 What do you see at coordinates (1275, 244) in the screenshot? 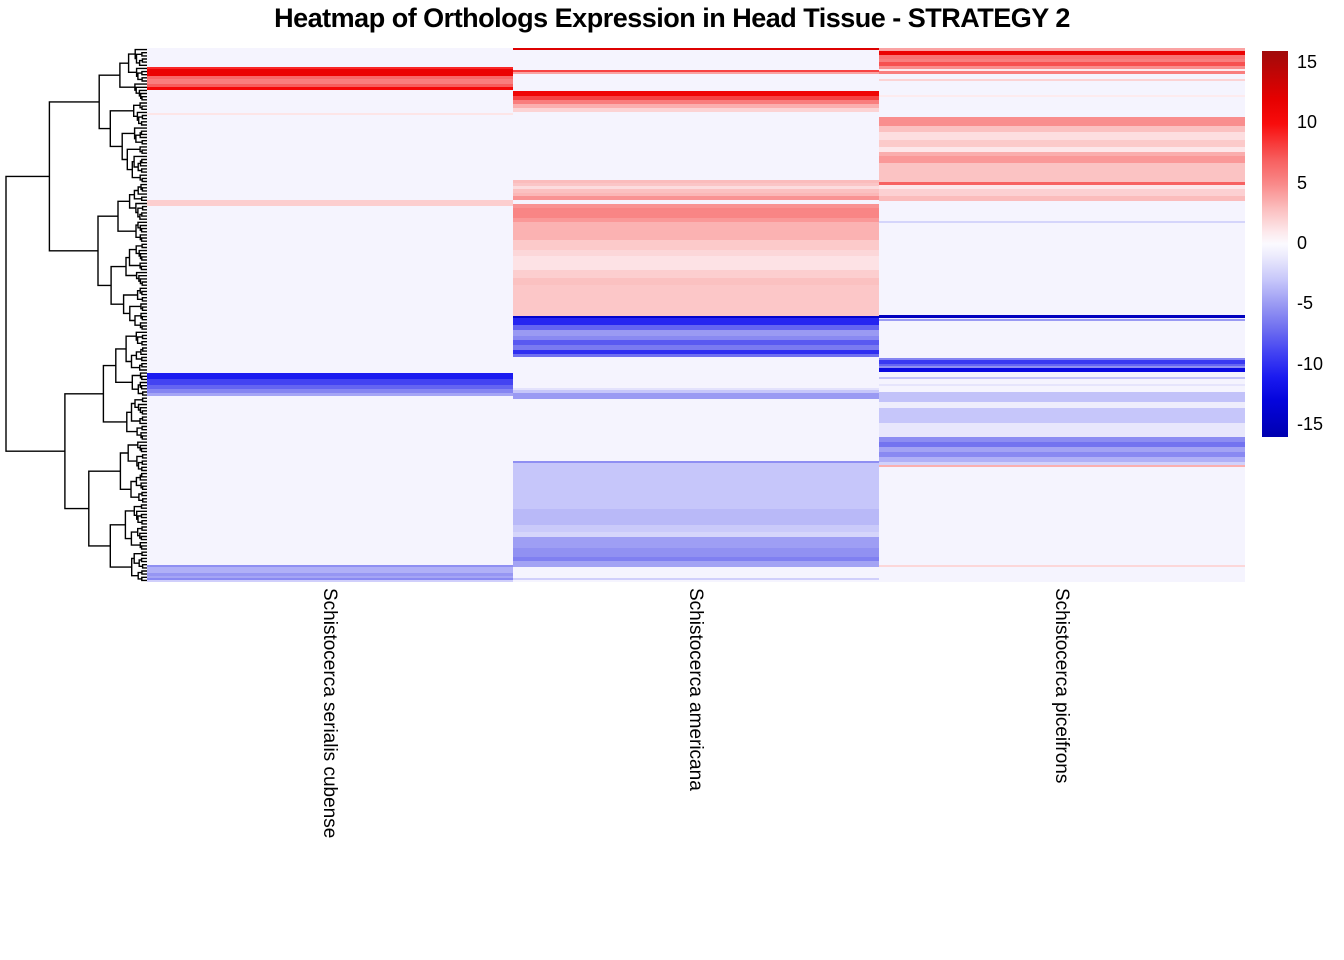
I see `legend-colorbar` at bounding box center [1275, 244].